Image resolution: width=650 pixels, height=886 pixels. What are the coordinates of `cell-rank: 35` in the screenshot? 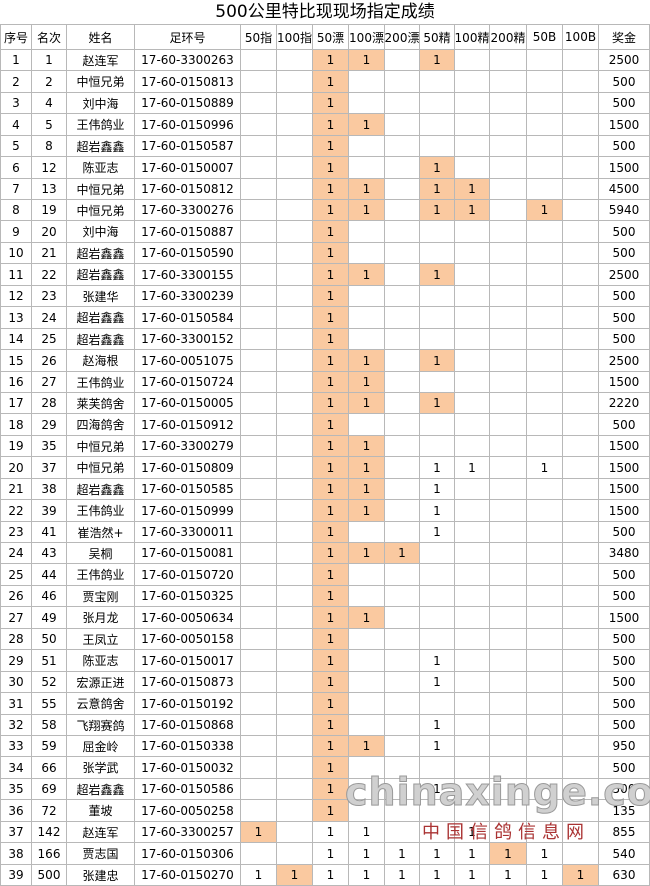 It's located at (49, 446).